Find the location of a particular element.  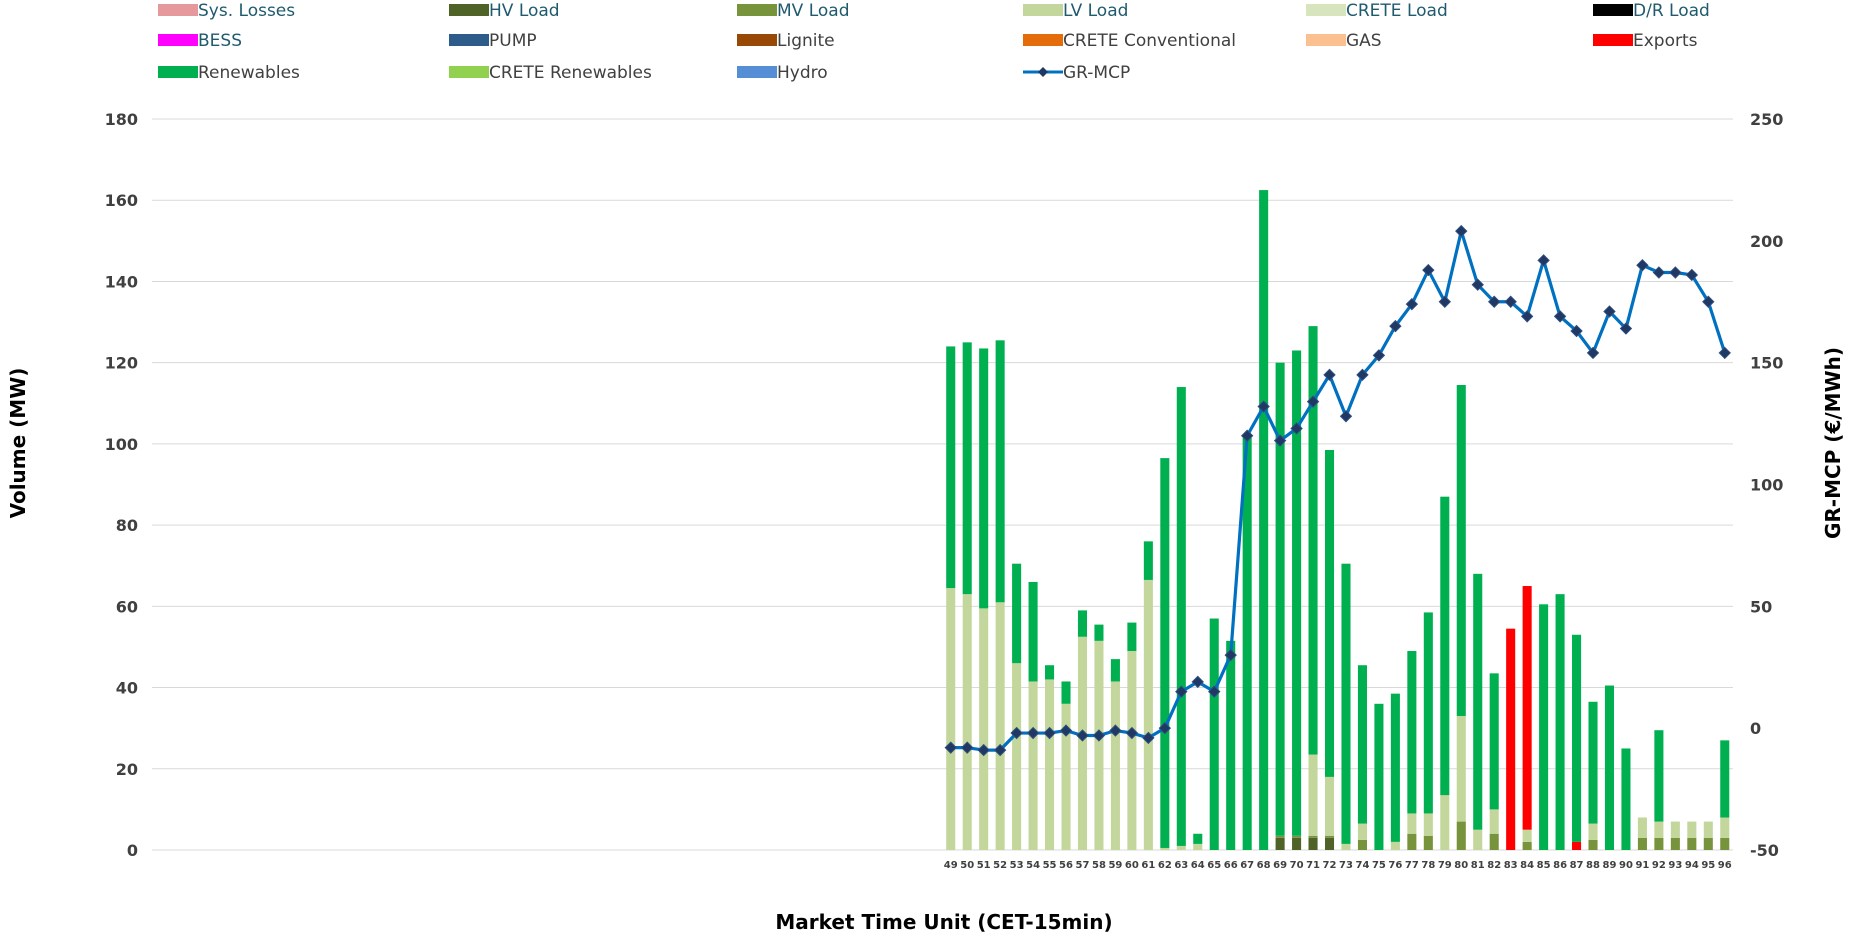

legend-item: LV Load is located at coordinates (1075, 11).